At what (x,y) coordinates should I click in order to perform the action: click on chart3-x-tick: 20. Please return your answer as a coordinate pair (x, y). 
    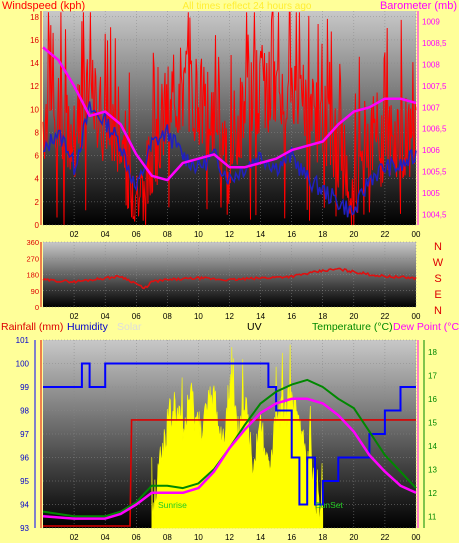
    Looking at the image, I should click on (353, 537).